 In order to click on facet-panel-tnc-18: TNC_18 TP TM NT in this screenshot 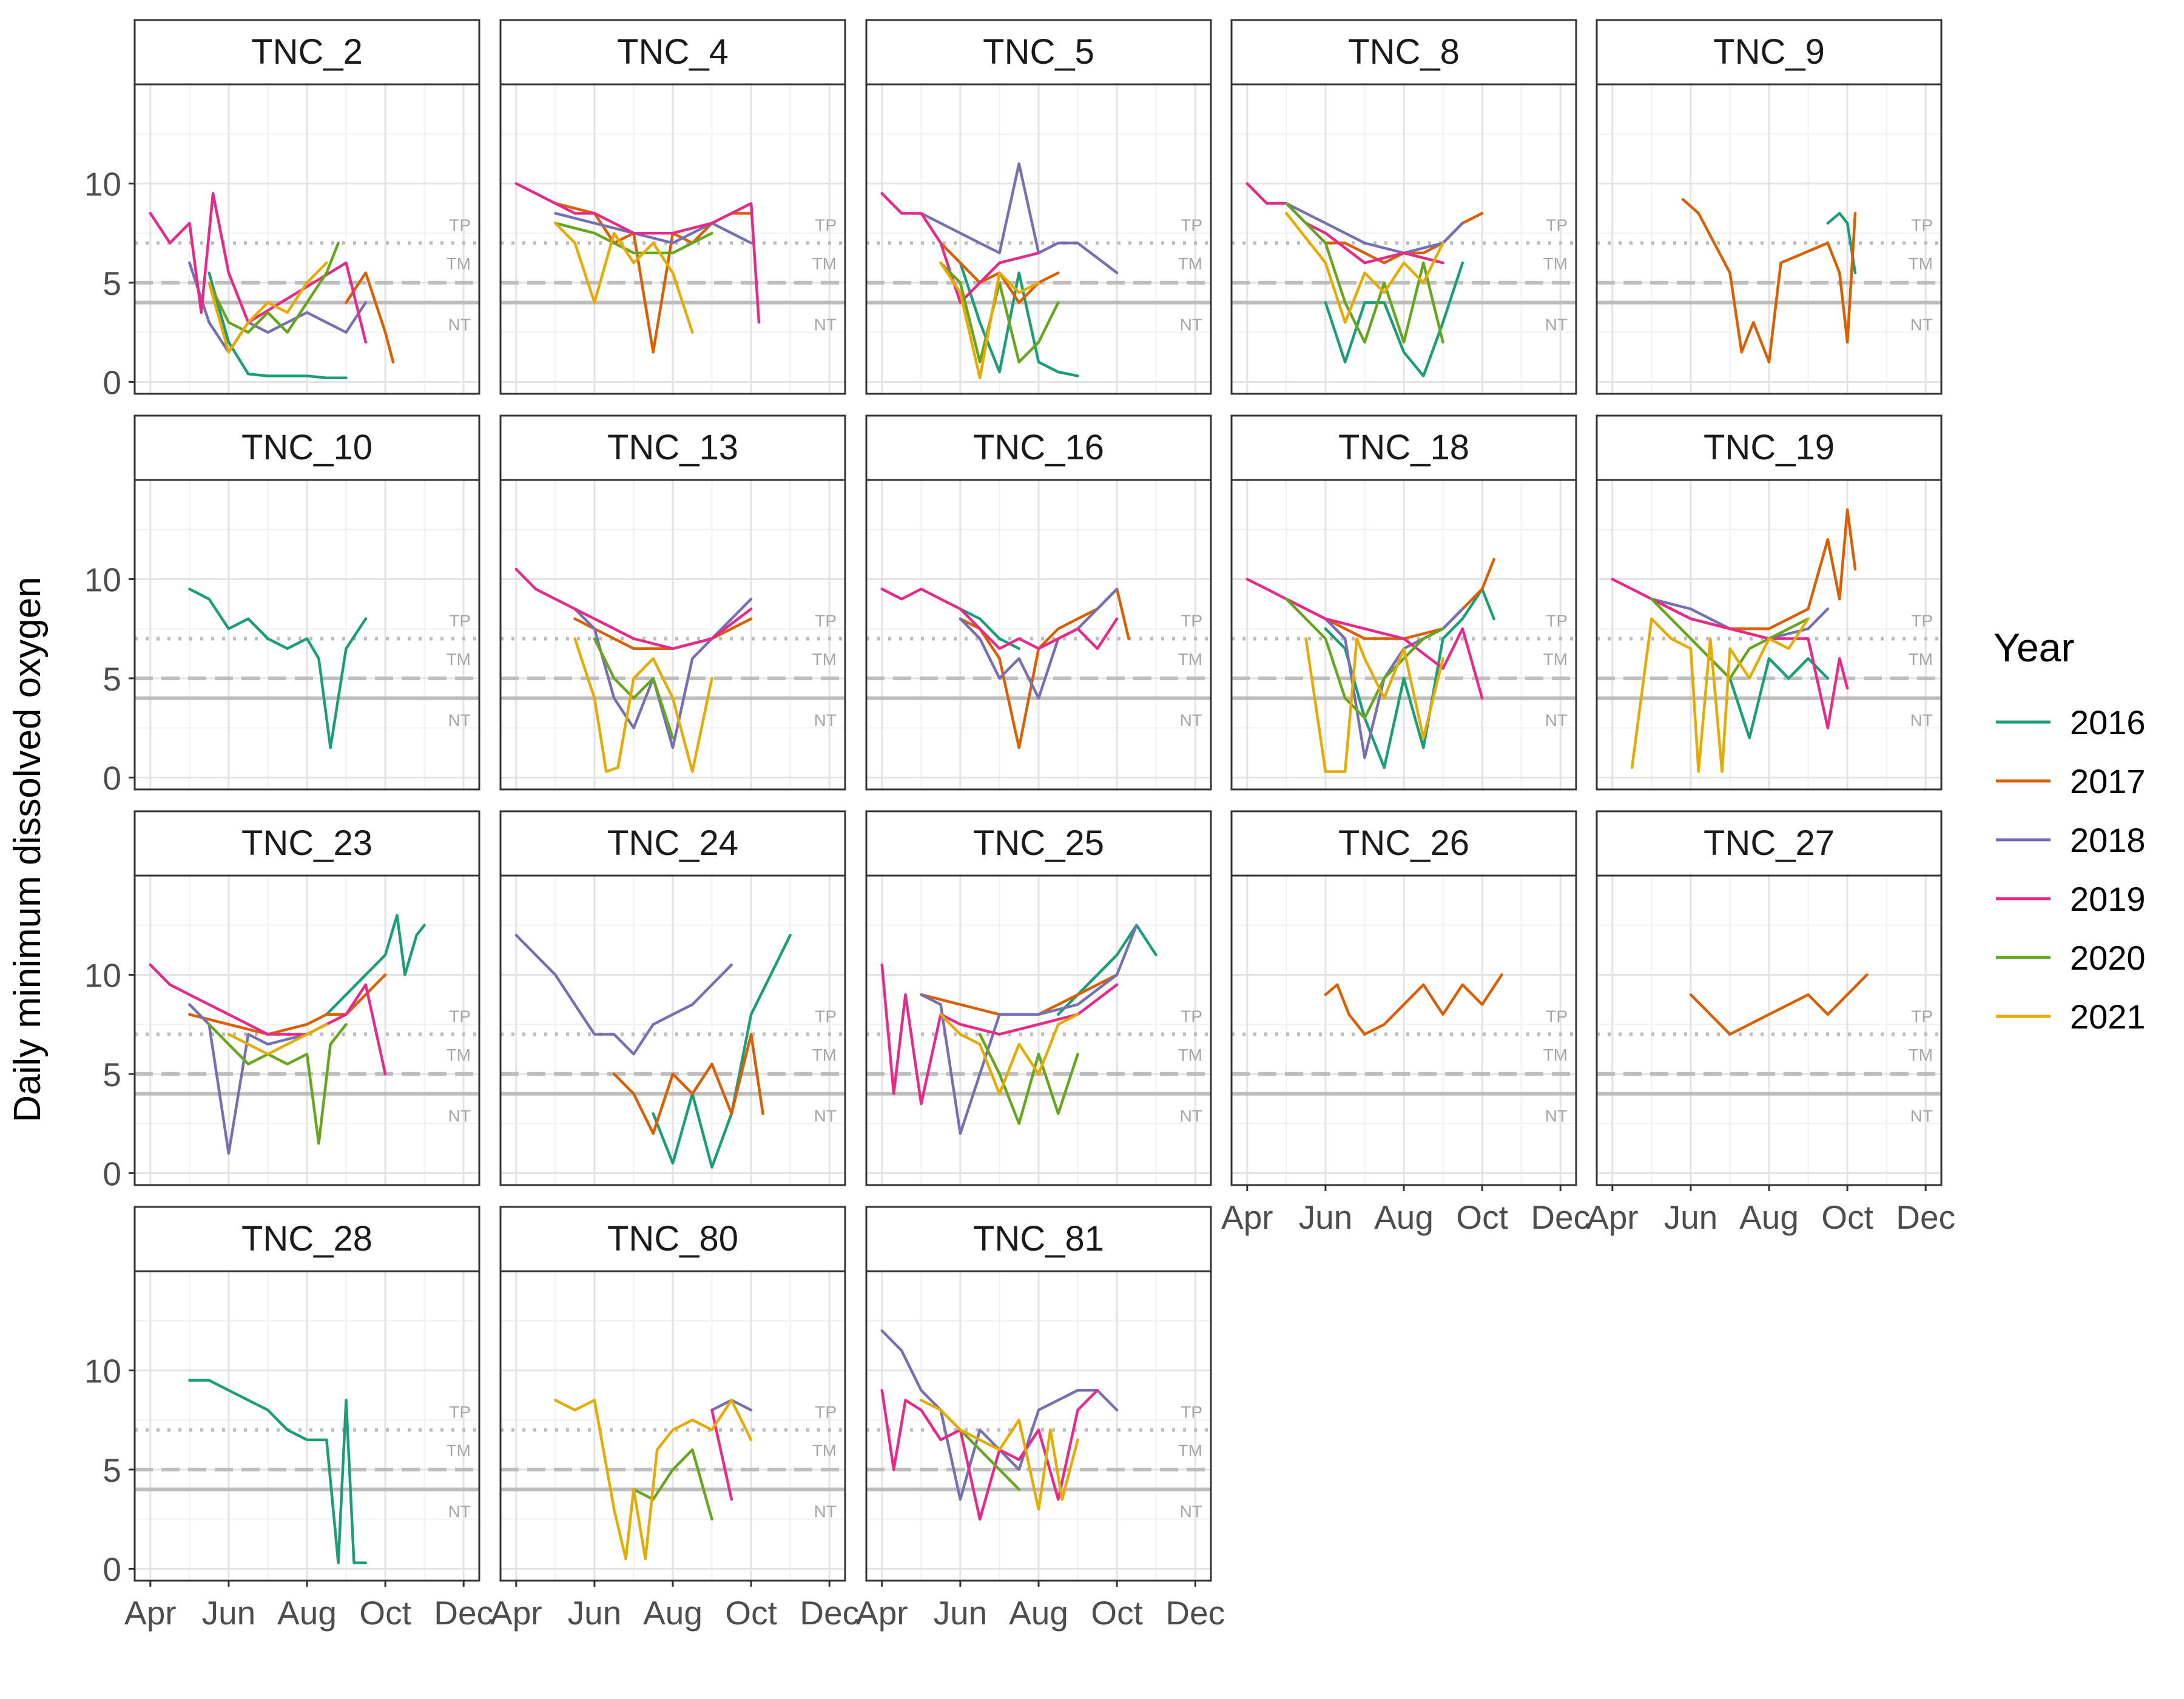, I will do `click(1403, 602)`.